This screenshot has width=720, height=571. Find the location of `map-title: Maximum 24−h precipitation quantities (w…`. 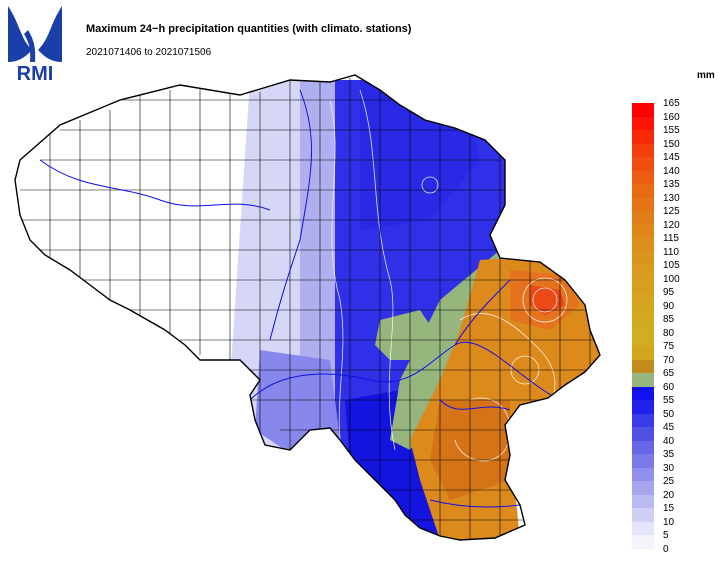

map-title: Maximum 24−h precipitation quantities (w… is located at coordinates (249, 29).